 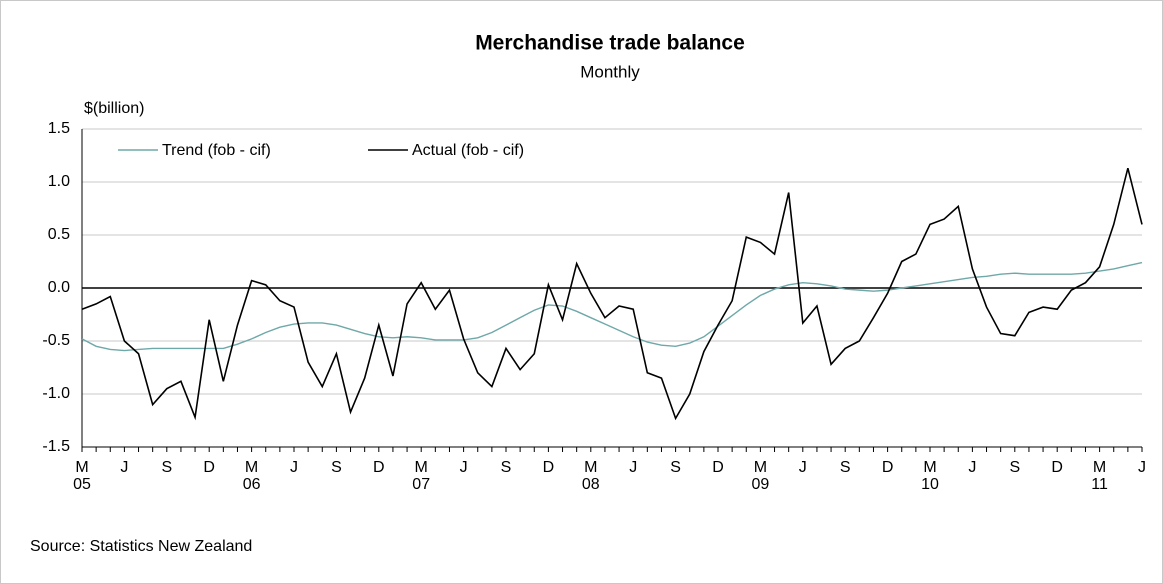 What do you see at coordinates (610, 43) in the screenshot?
I see `chart-title: Merchandise trade balance` at bounding box center [610, 43].